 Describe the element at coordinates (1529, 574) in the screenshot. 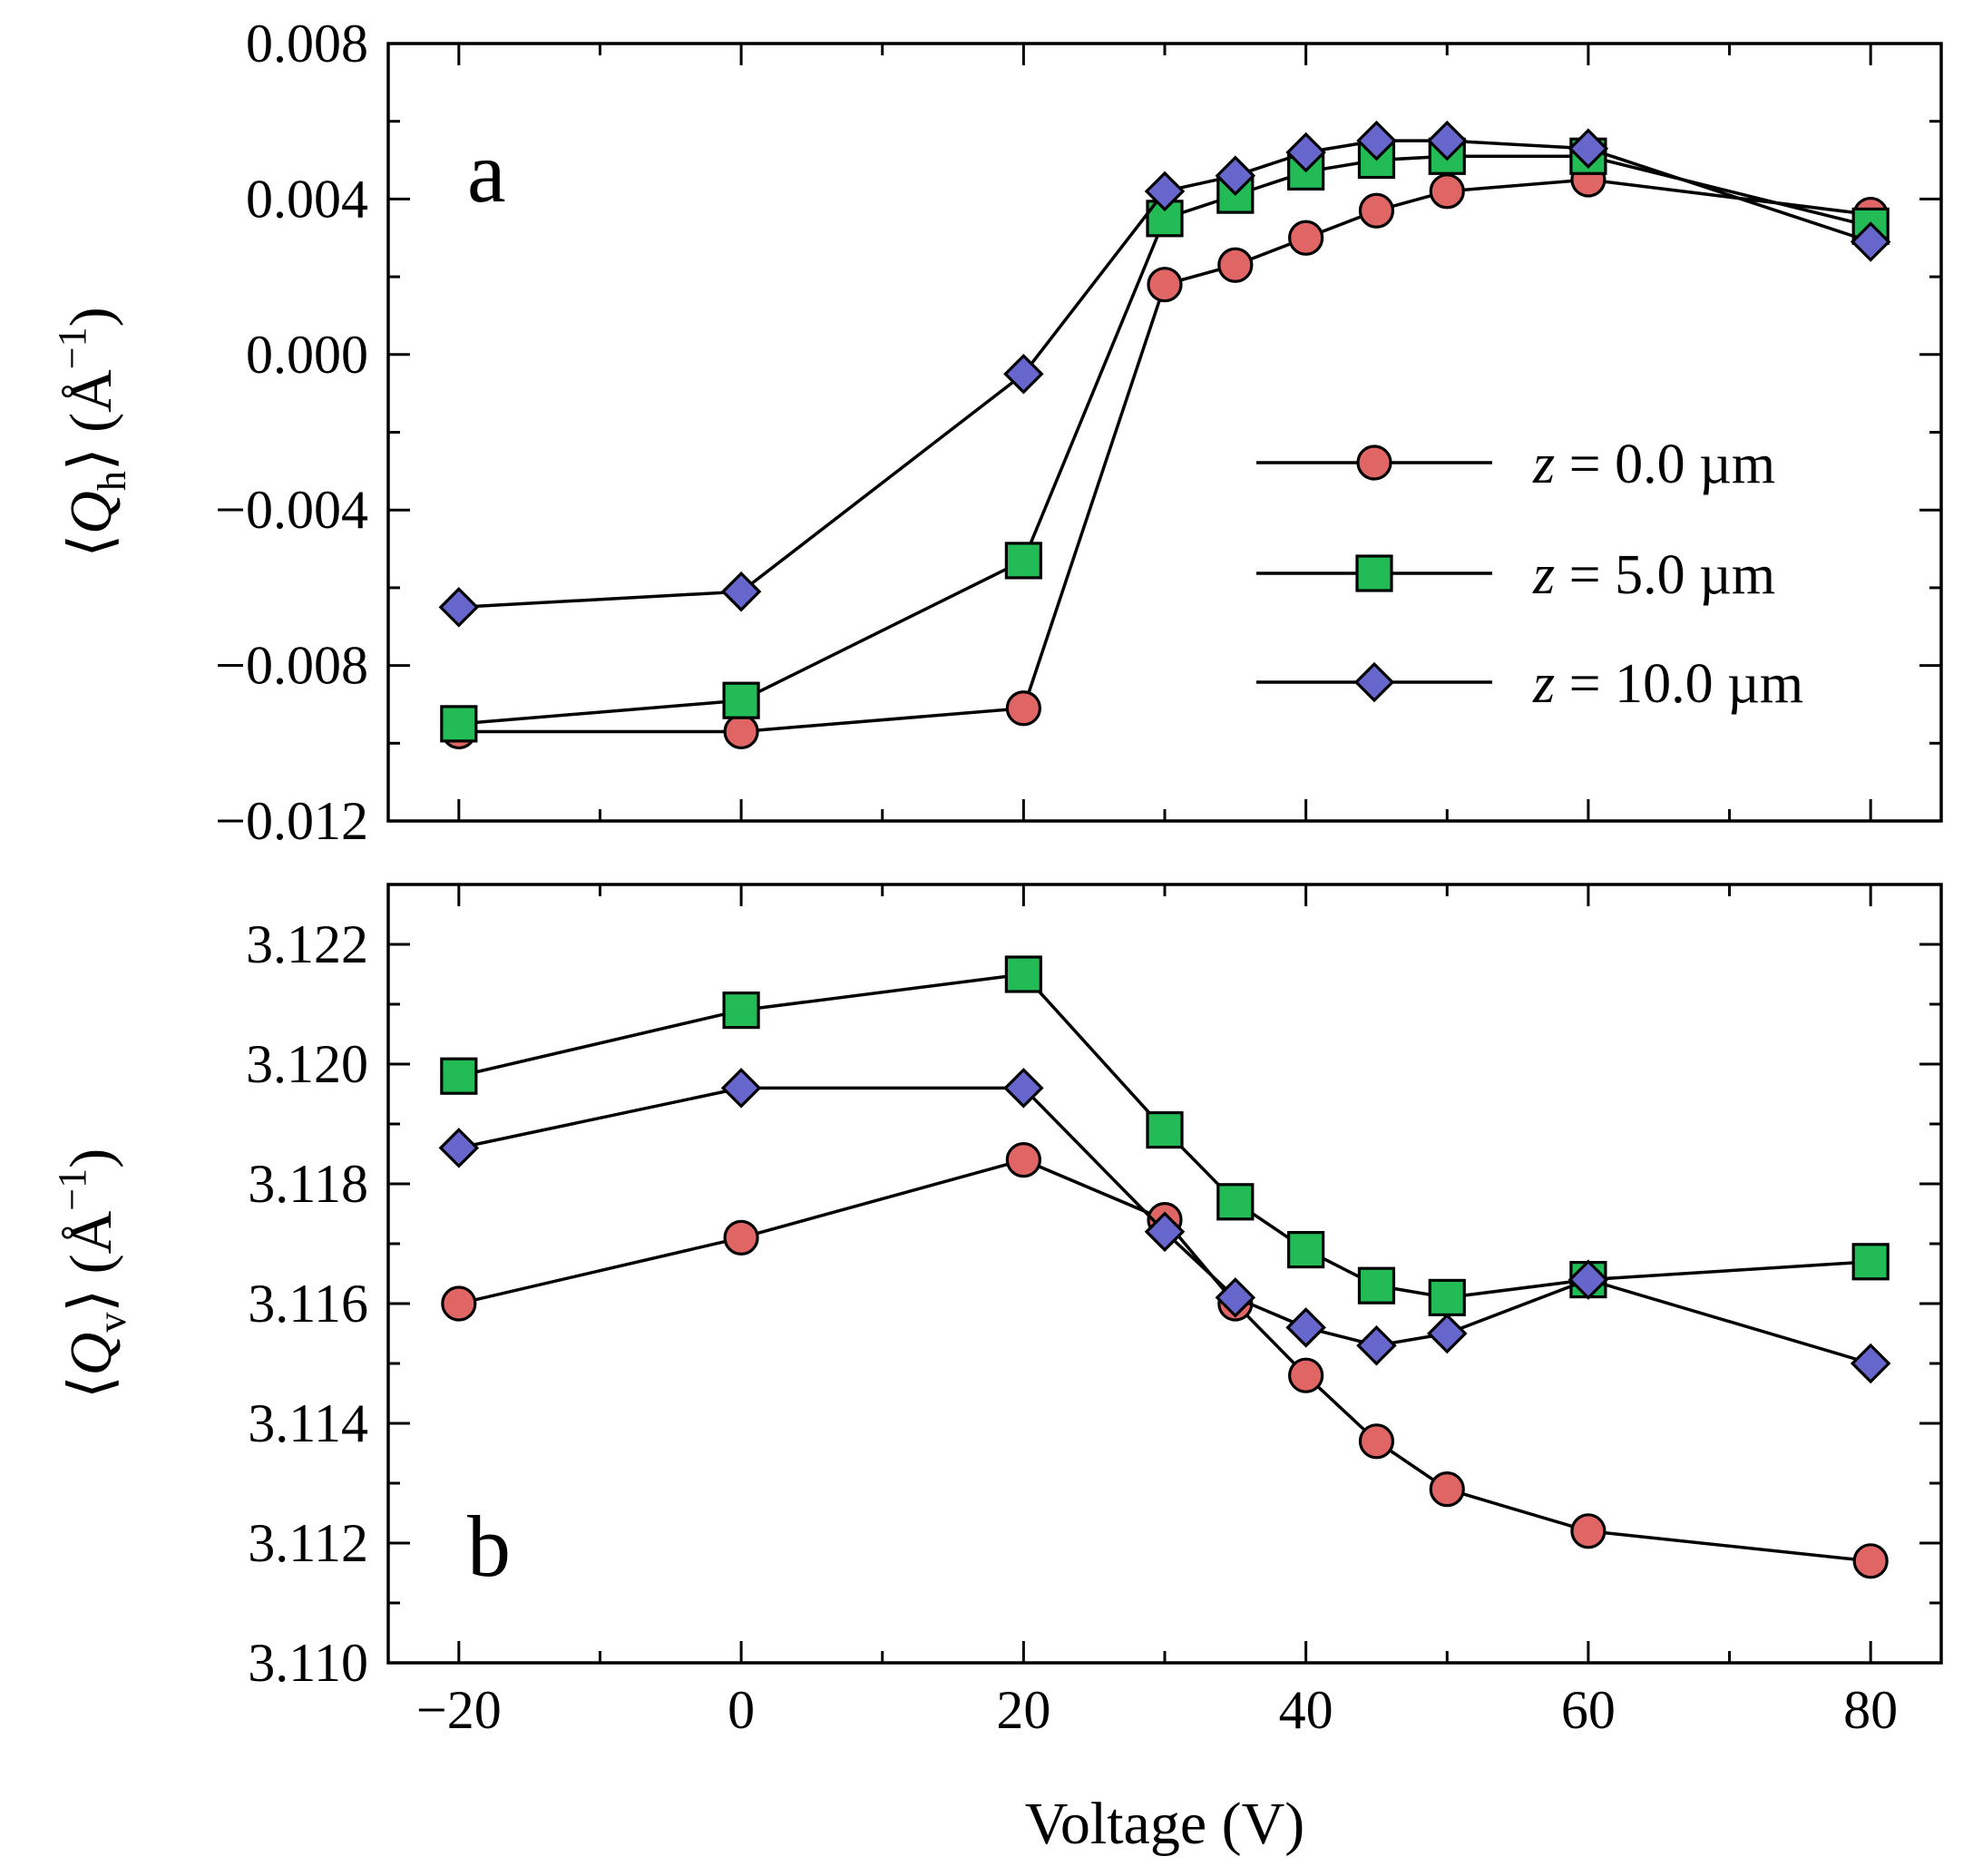

I see `legend: z = 0.0 µmz = 5.0 µmz = 10.0 µm` at that location.